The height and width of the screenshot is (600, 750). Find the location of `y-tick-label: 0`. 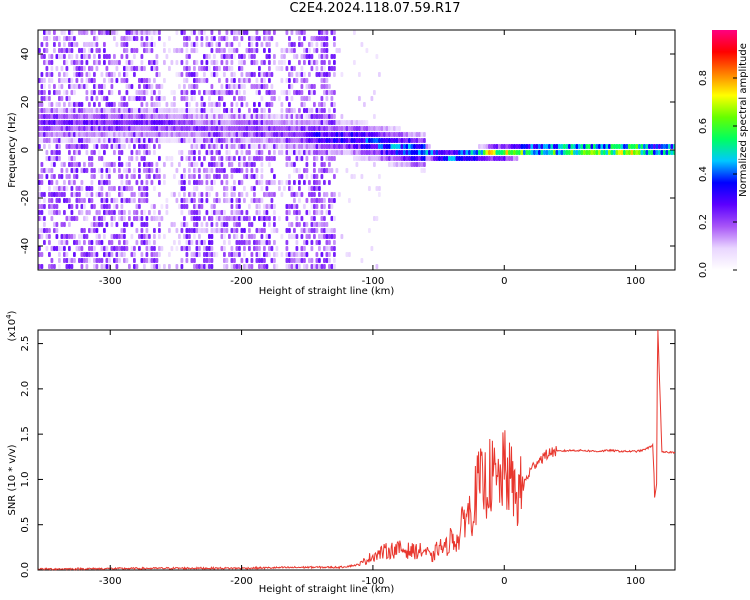

y-tick-label: 0 is located at coordinates (25, 150).